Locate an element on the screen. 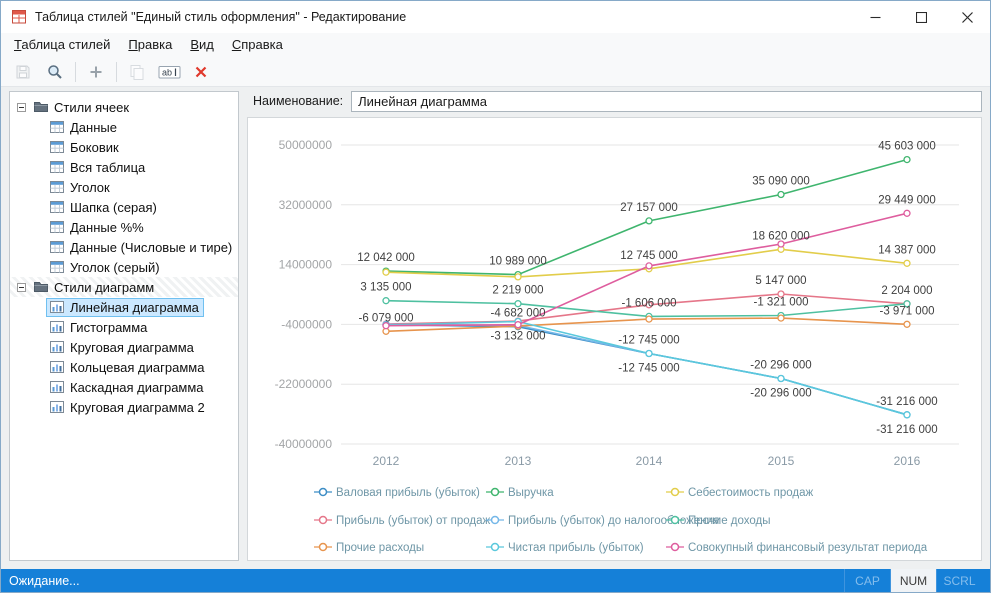  data-point-label: 45 603 000 is located at coordinates (907, 147).